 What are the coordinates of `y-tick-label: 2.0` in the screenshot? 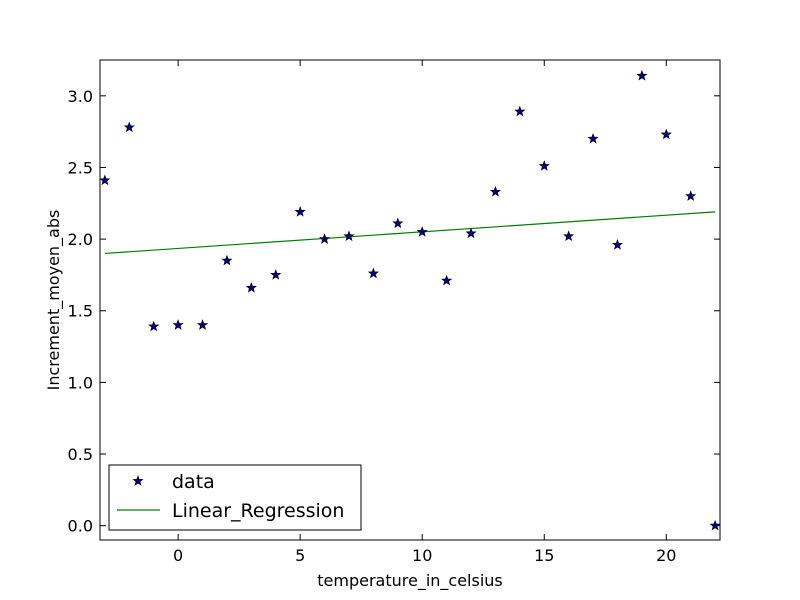 It's located at (80, 239).